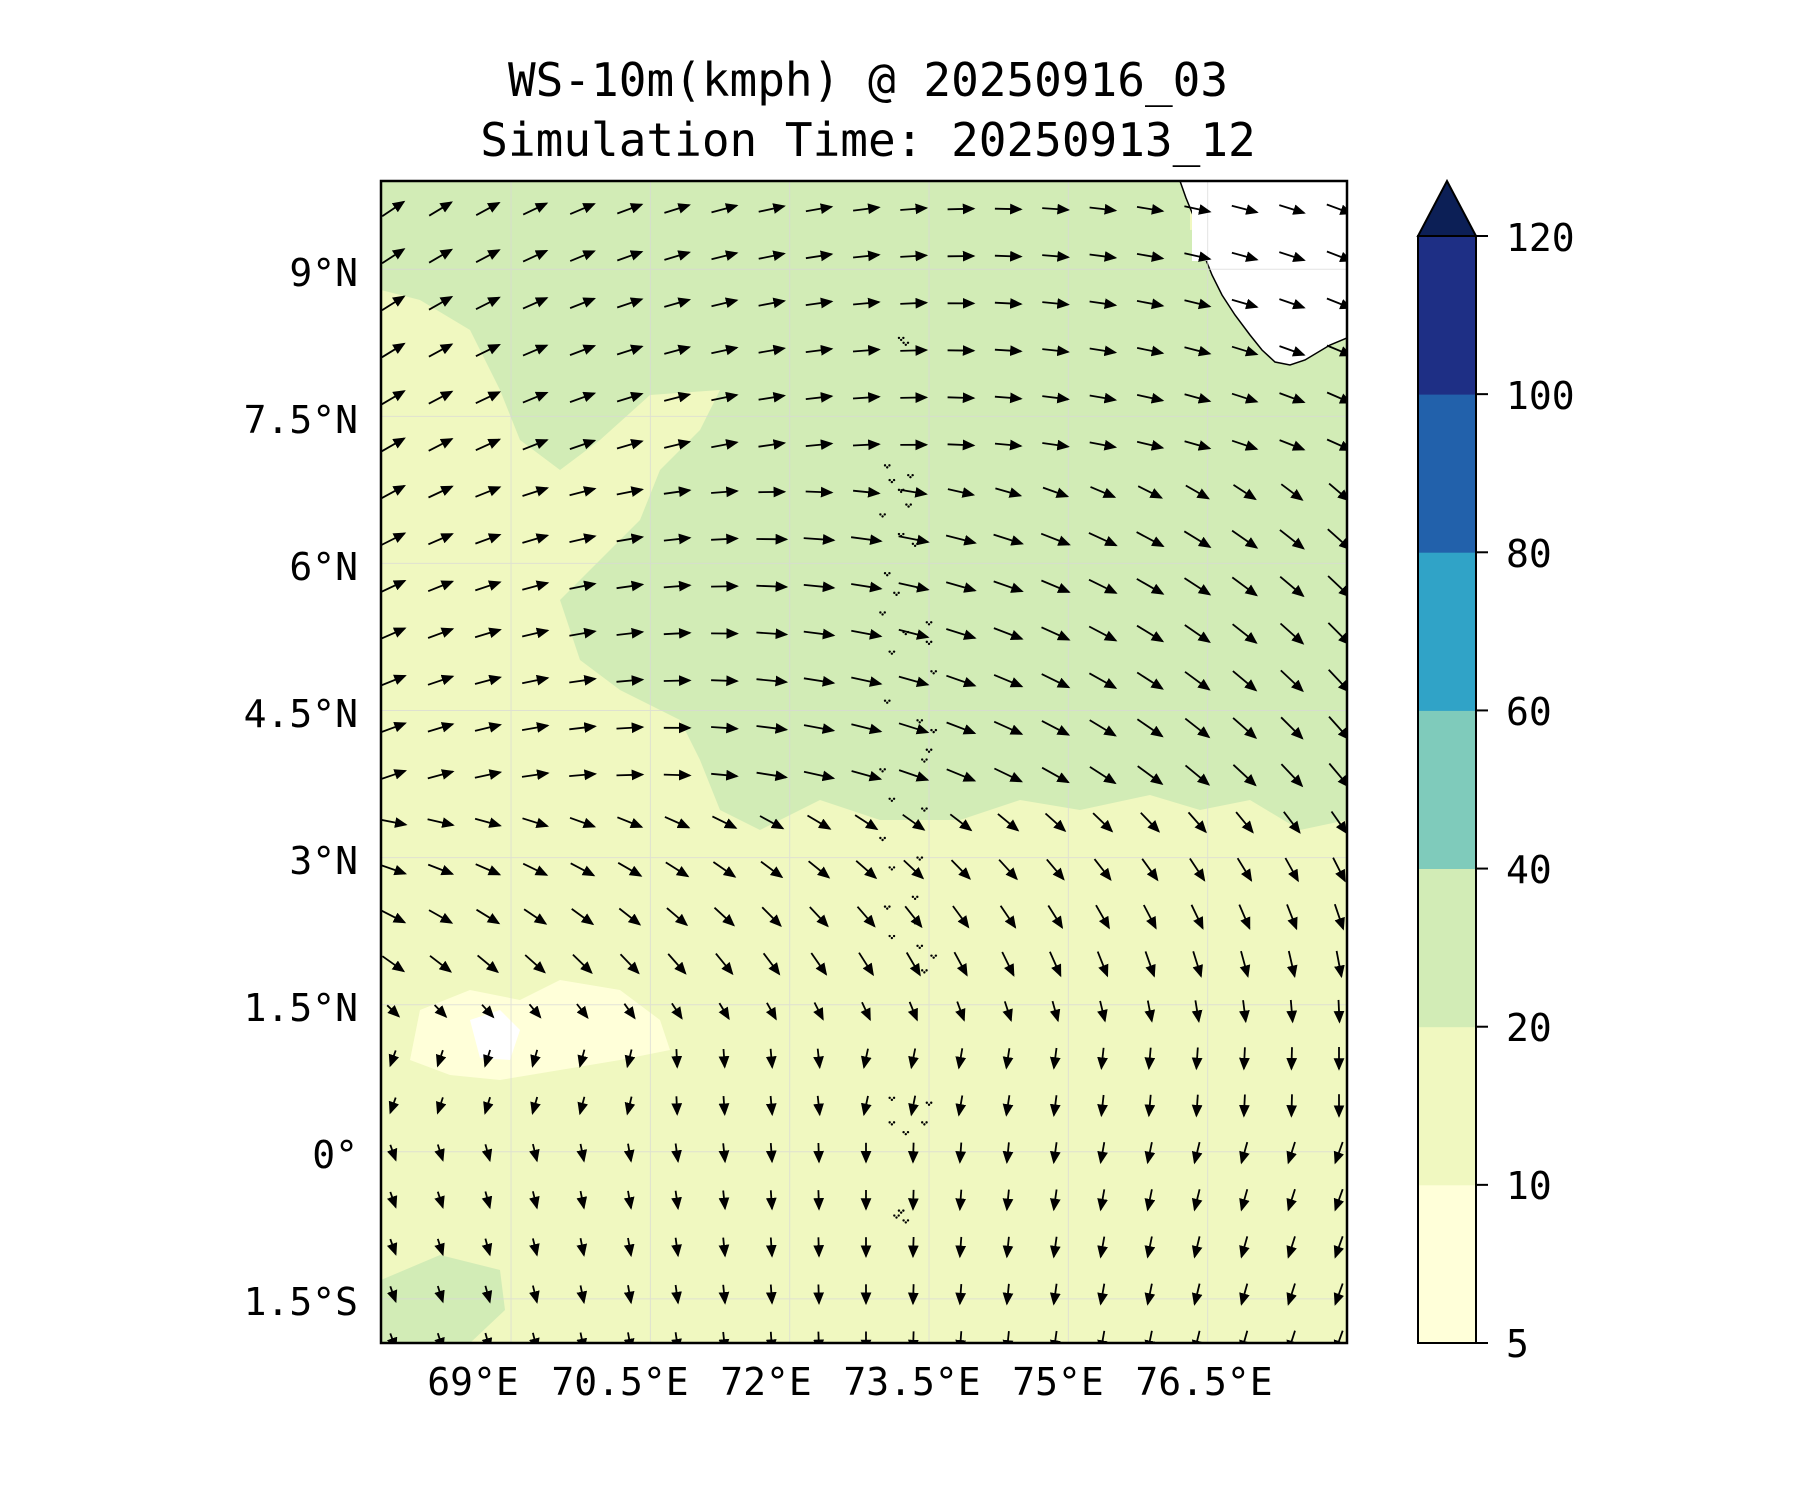 Image resolution: width=1800 pixels, height=1500 pixels. I want to click on lat-label-4-5n: 4.5°N, so click(301, 714).